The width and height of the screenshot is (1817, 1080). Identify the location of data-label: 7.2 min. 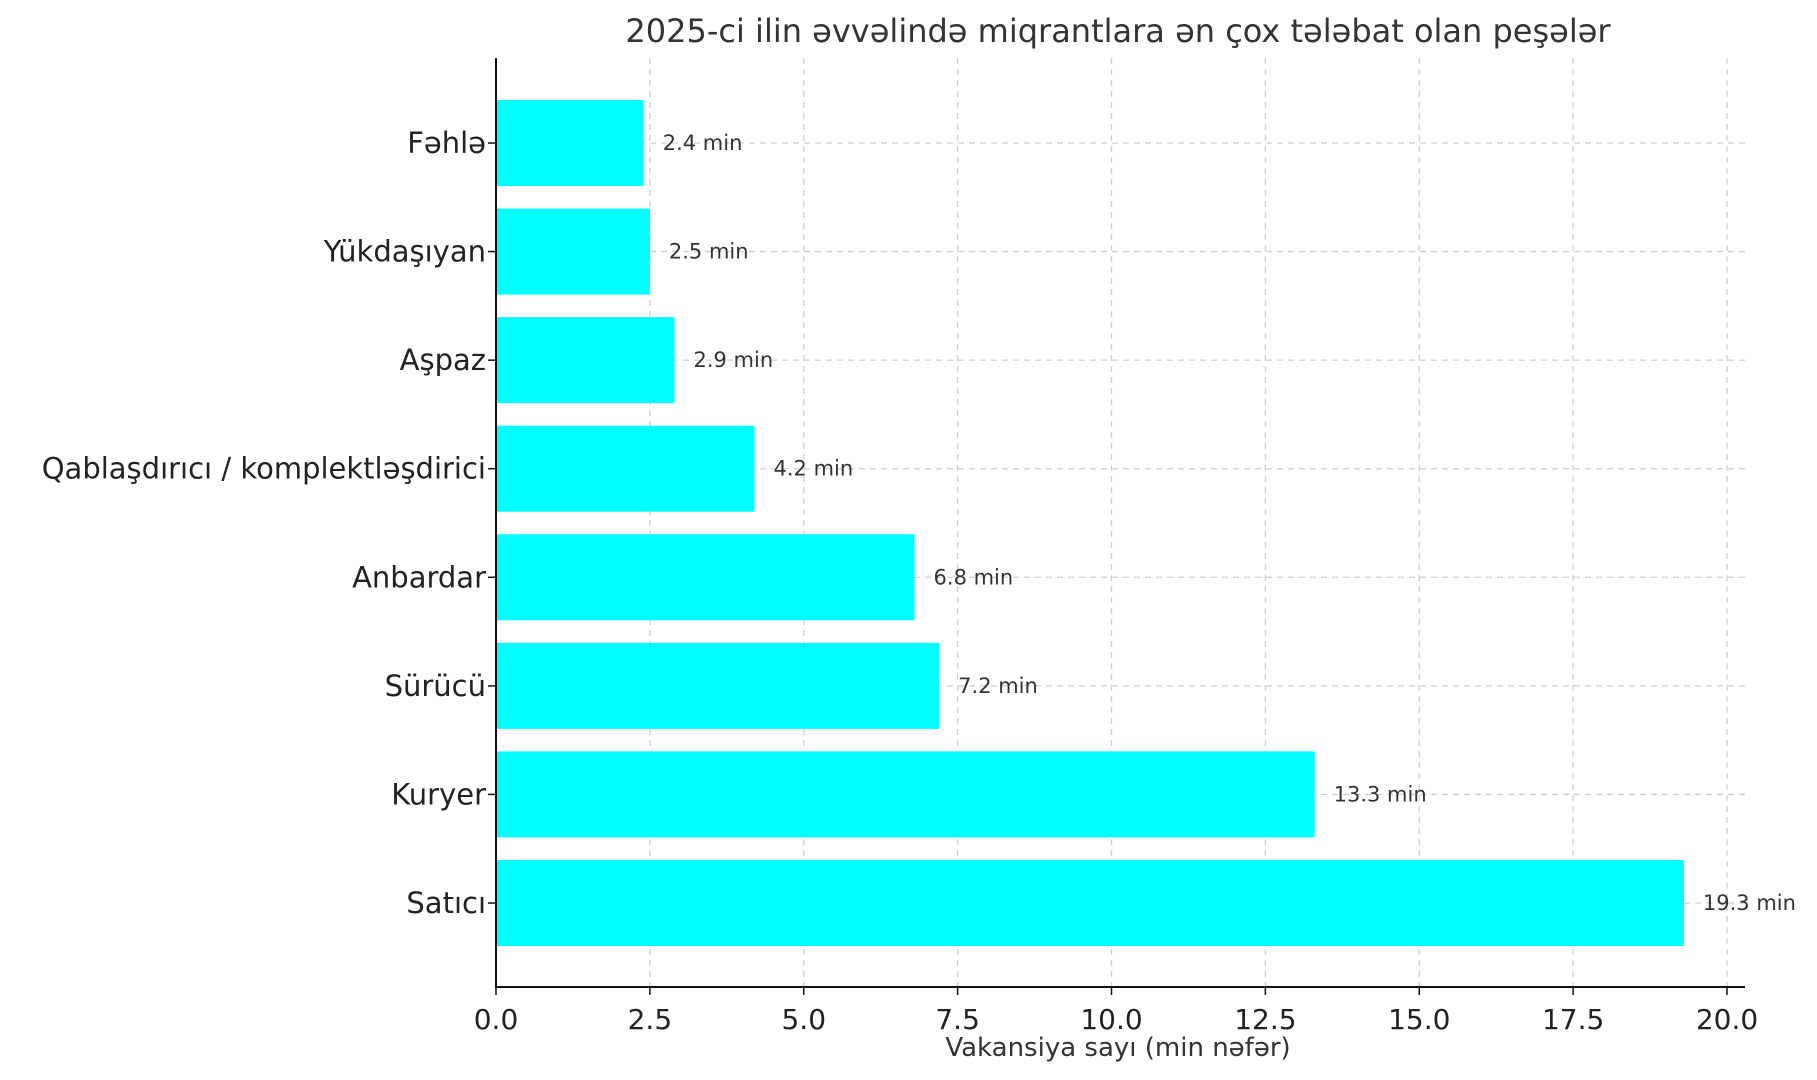
(998, 686).